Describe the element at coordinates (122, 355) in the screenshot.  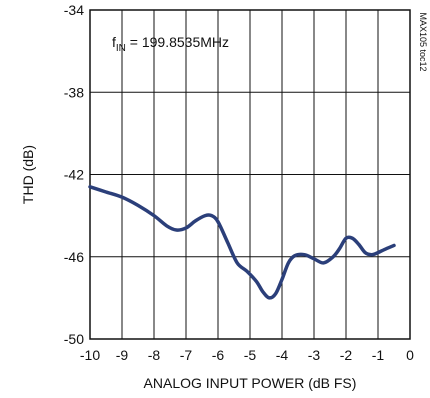
I see `x-tick-label: -9` at that location.